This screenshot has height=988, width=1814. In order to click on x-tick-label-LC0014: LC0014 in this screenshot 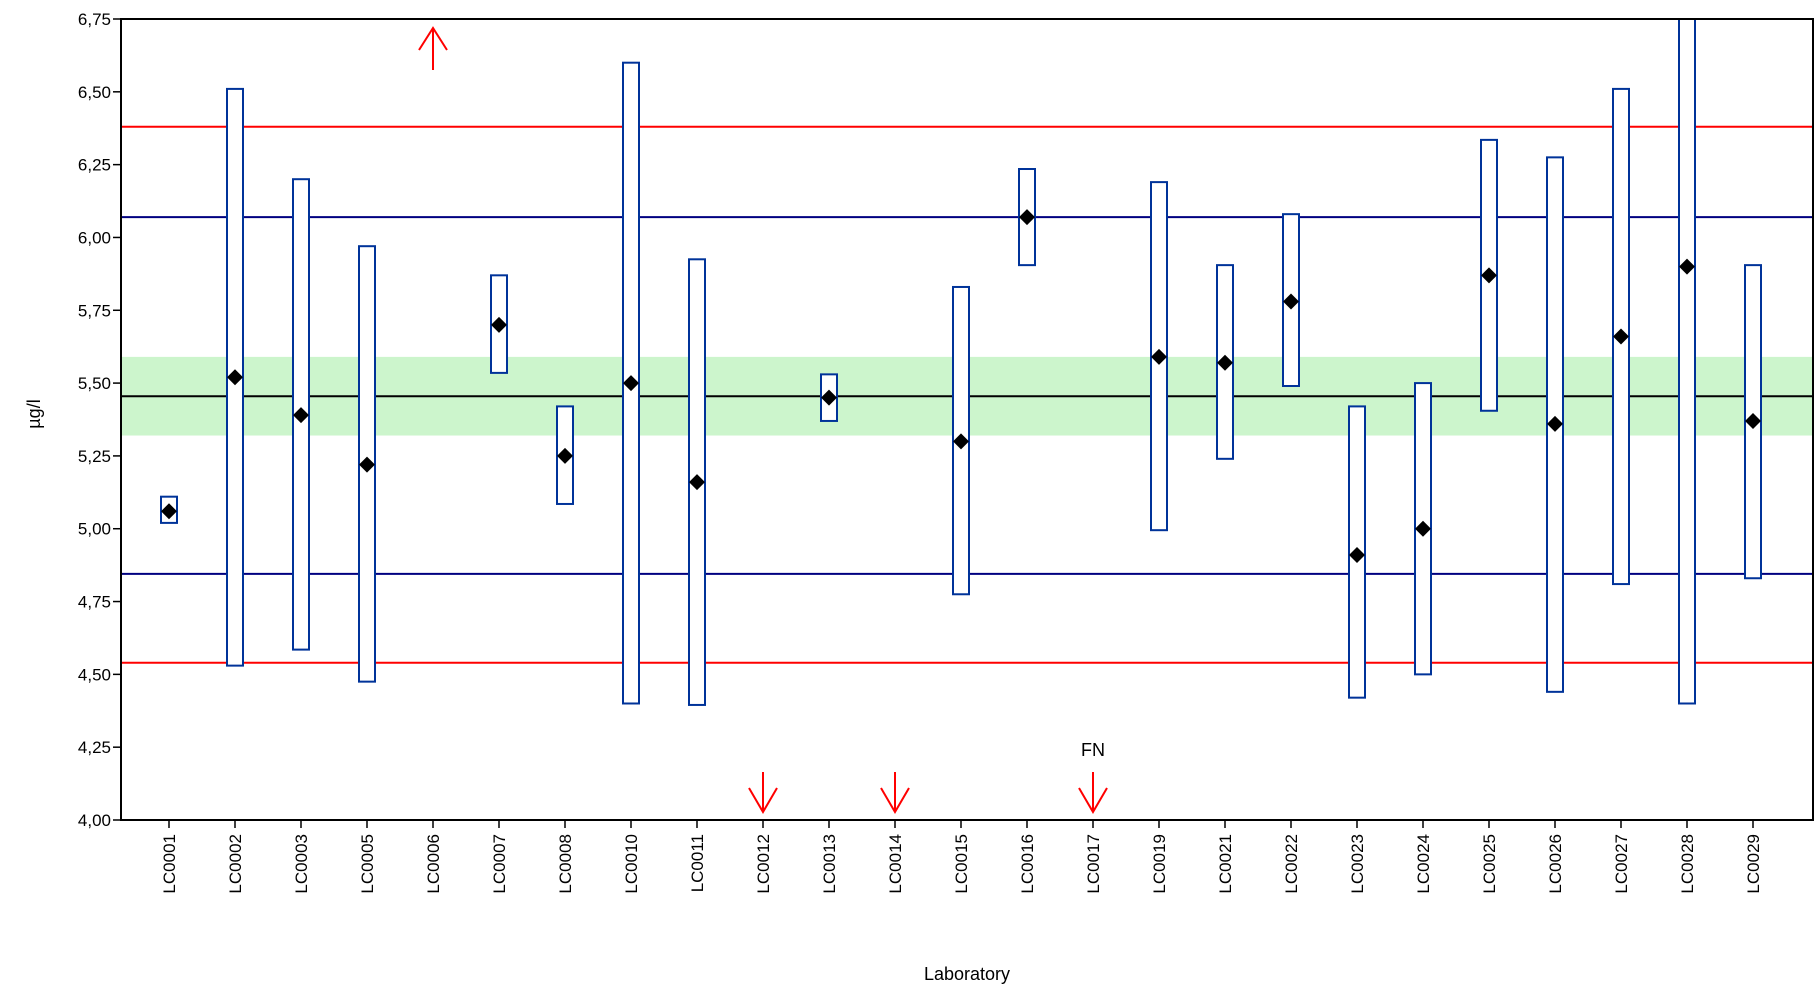, I will do `click(895, 864)`.